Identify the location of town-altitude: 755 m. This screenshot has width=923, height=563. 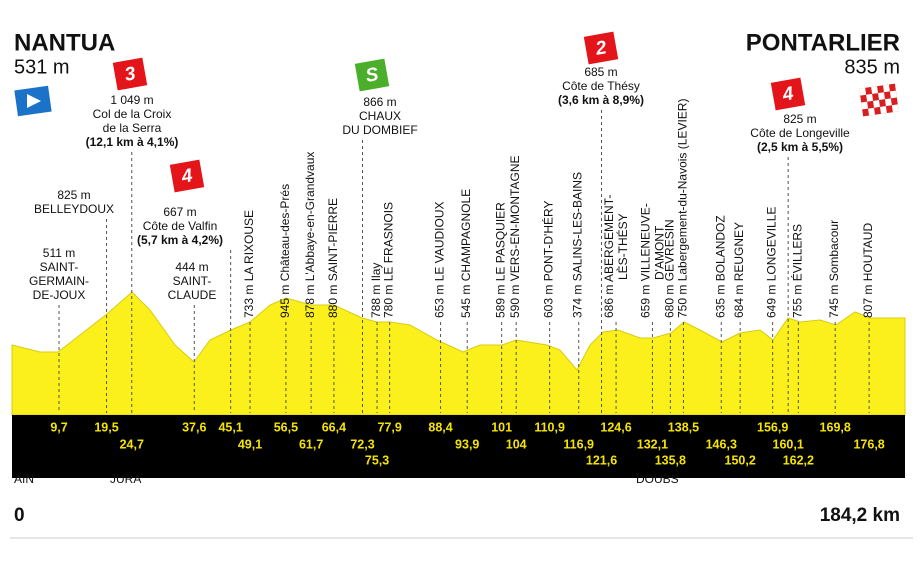
(798, 301).